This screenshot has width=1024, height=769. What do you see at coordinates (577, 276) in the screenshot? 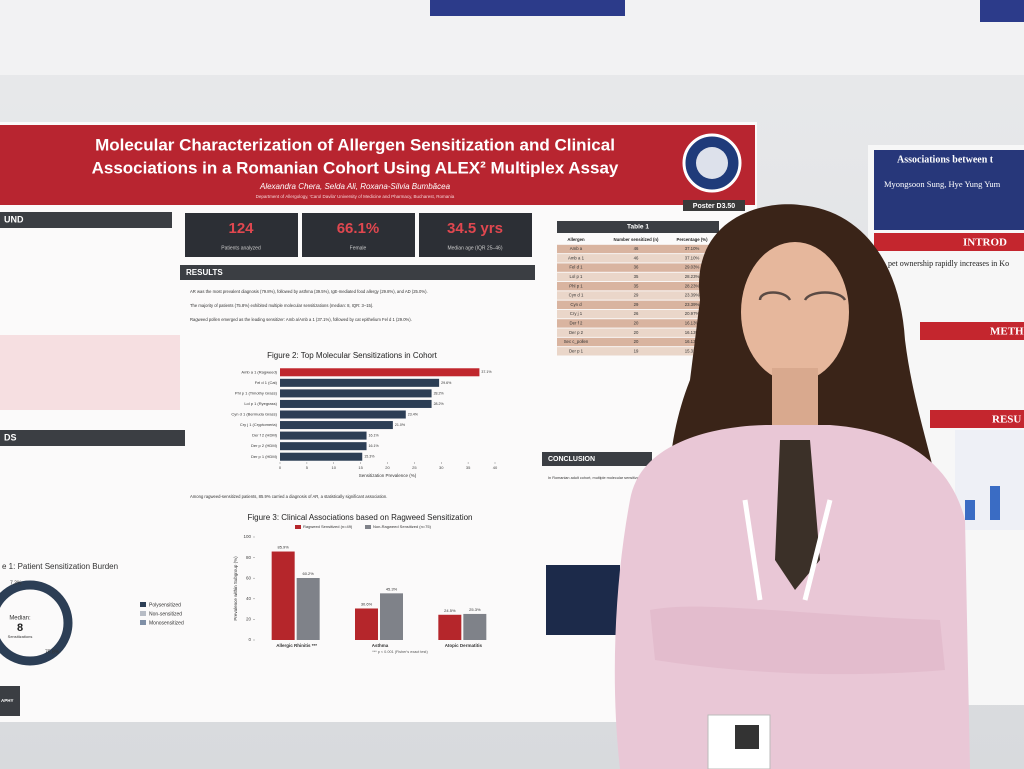
I see `table-cell: Lol p 1` at bounding box center [577, 276].